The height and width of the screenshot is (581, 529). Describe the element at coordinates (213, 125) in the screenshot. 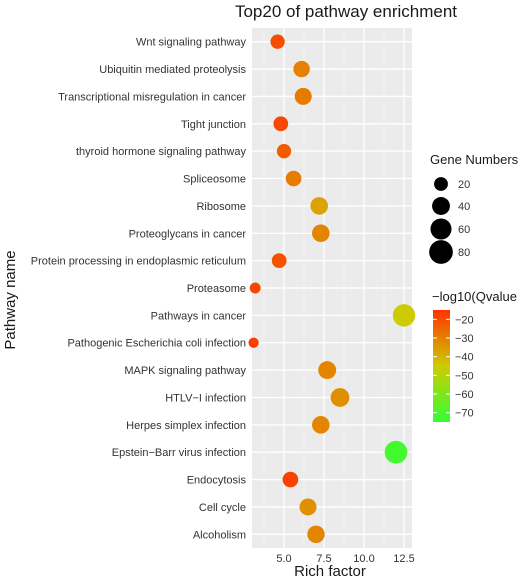

I see `y-tick-label: Tight junction` at that location.